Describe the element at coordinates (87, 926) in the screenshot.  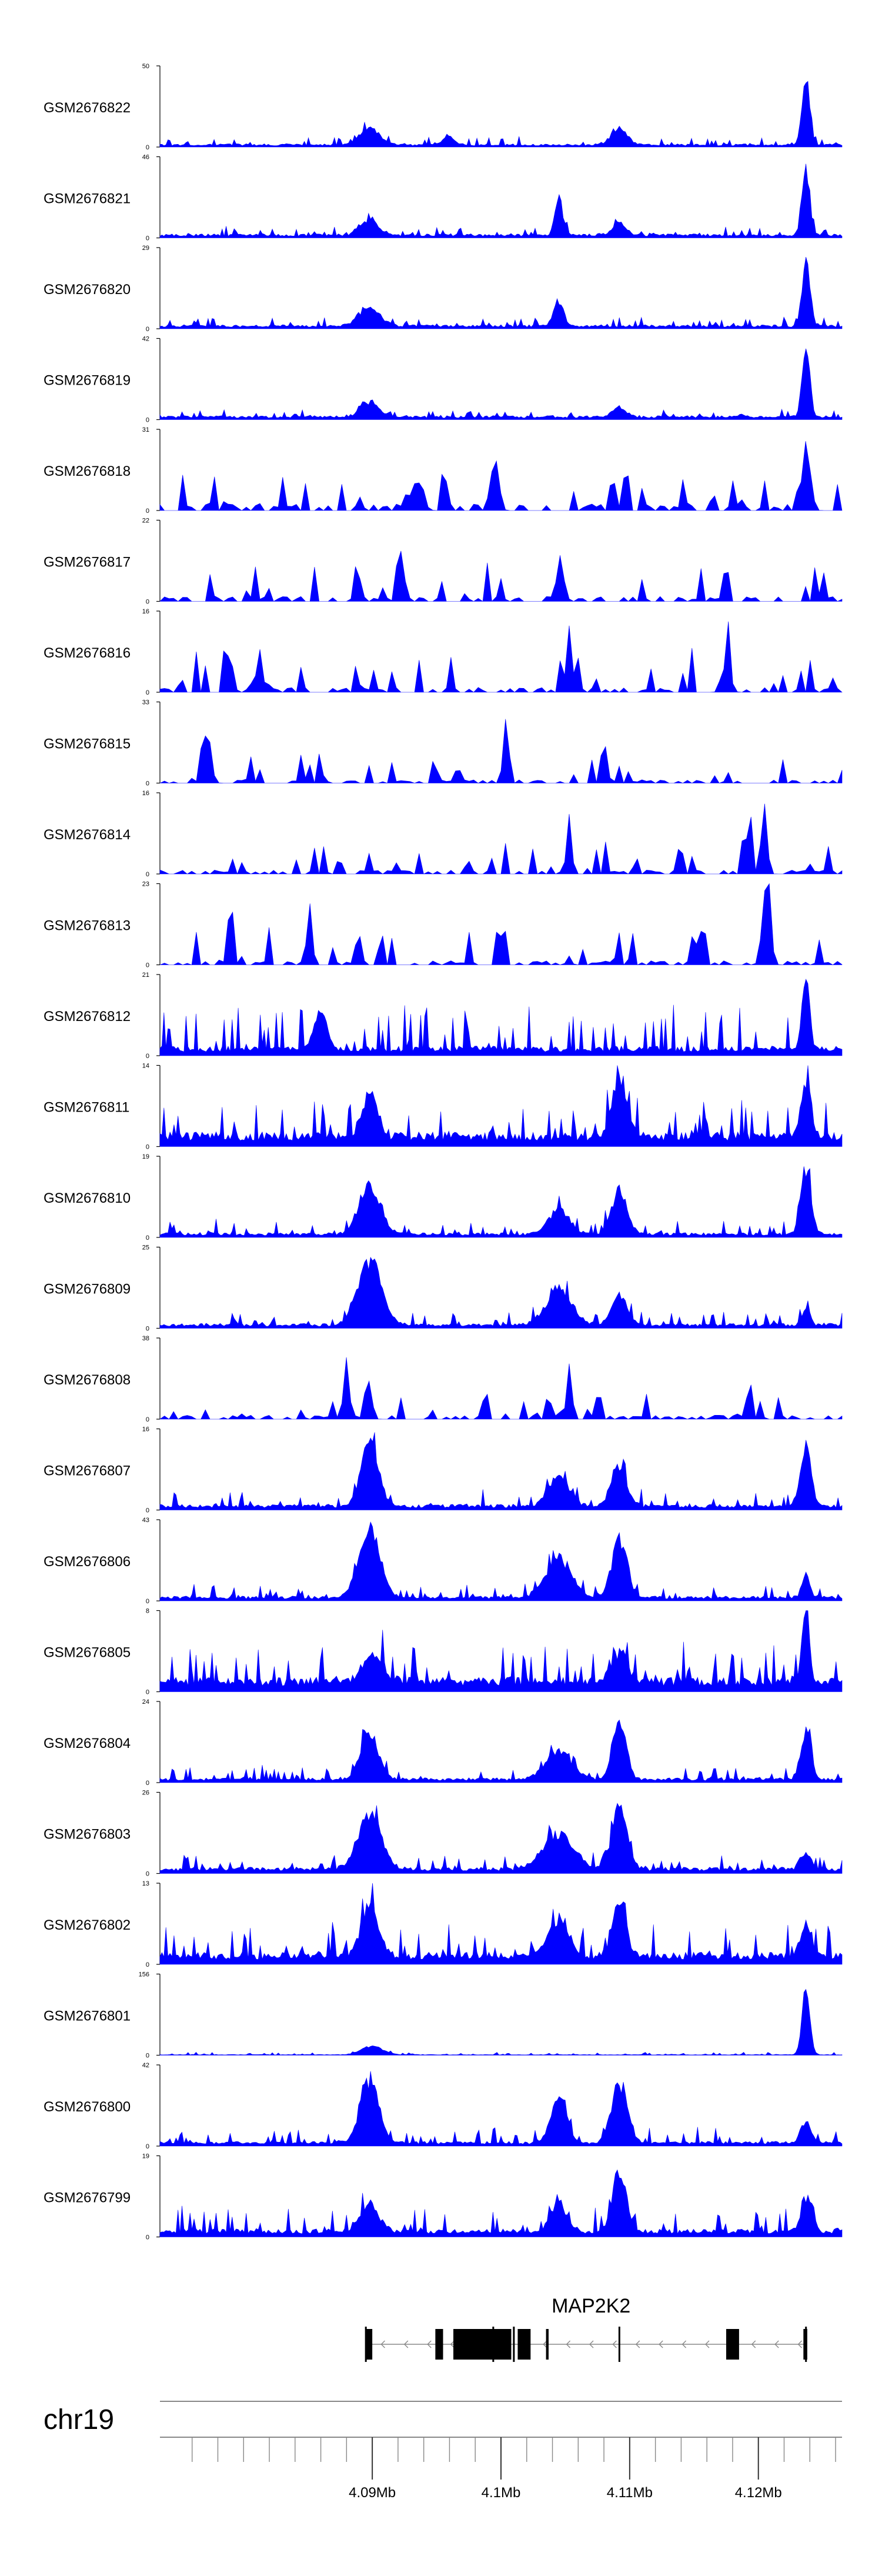
I see `track-label: GSM2676813` at that location.